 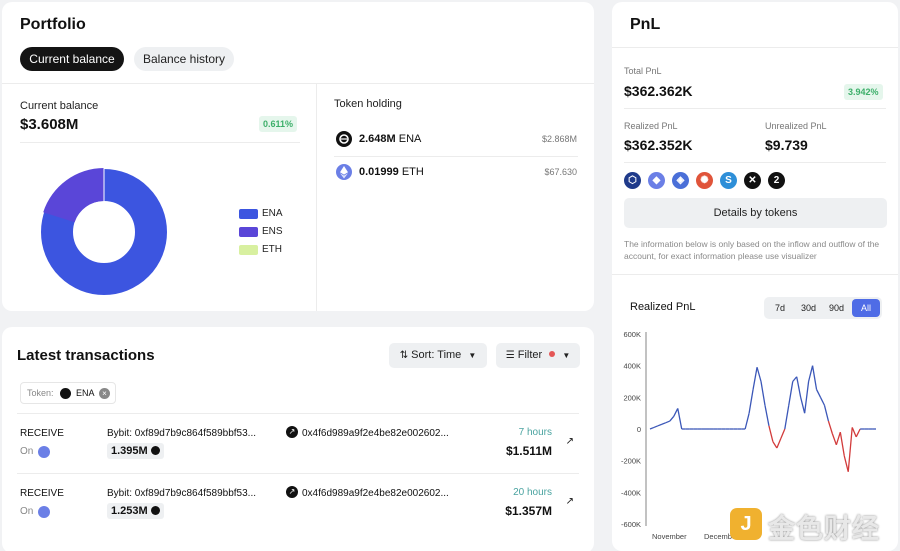 What do you see at coordinates (755, 213) in the screenshot?
I see `details-by-tokens-button: Details by tokens` at bounding box center [755, 213].